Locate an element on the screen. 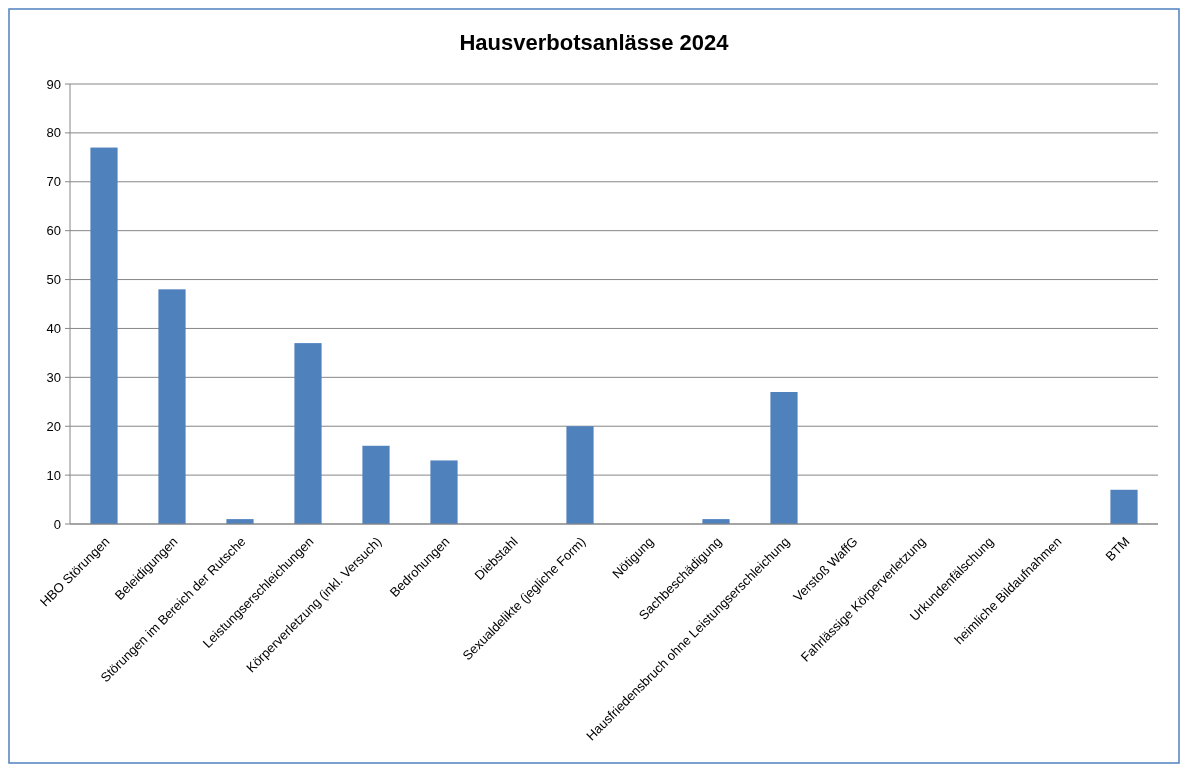 The height and width of the screenshot is (772, 1188). y-tick-label: 80 is located at coordinates (53, 133).